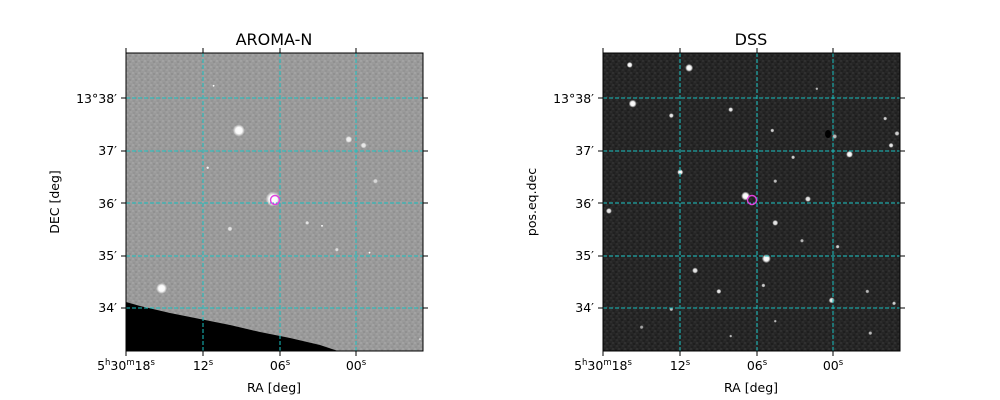  What do you see at coordinates (232, 326) in the screenshot?
I see `no-coverage-wedge` at bounding box center [232, 326].